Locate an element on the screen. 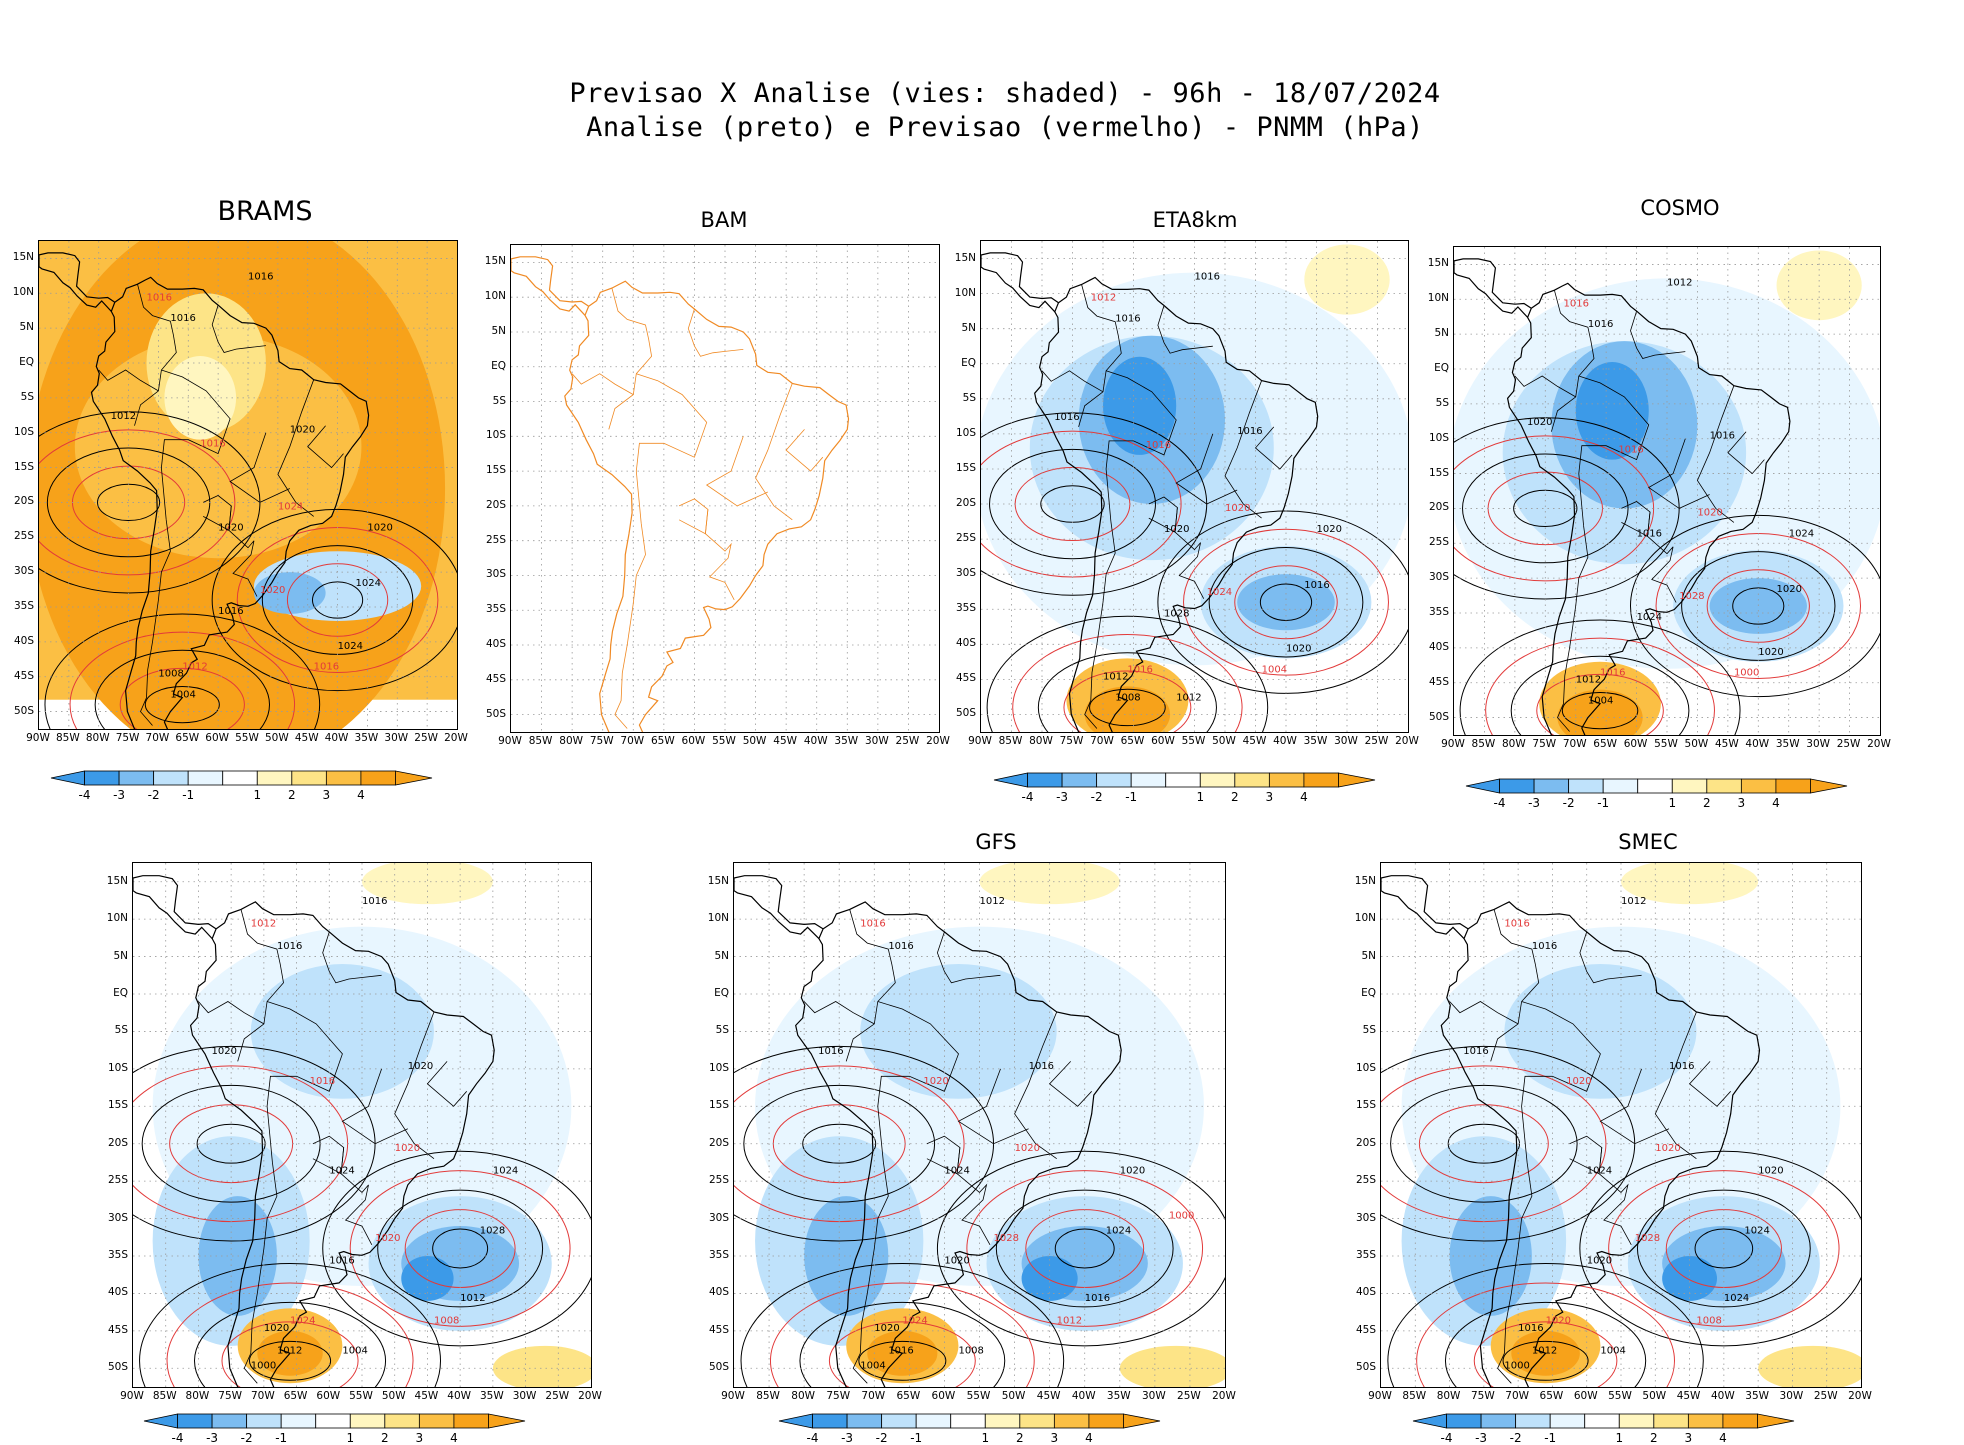 This screenshot has height=1445, width=1964. lon-tick-label: 35W is located at coordinates (1315, 741).